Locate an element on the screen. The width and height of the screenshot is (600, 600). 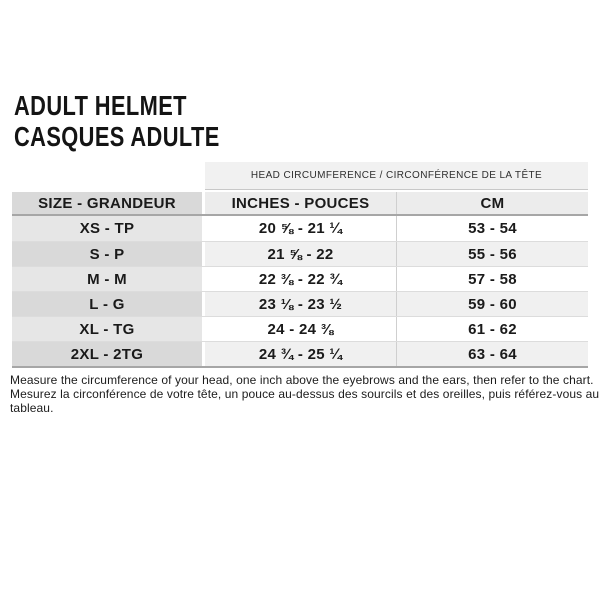
table-row-xl: XL - TG 24 - 24 ⅜ 61 - 62 is located at coordinates (300, 328).